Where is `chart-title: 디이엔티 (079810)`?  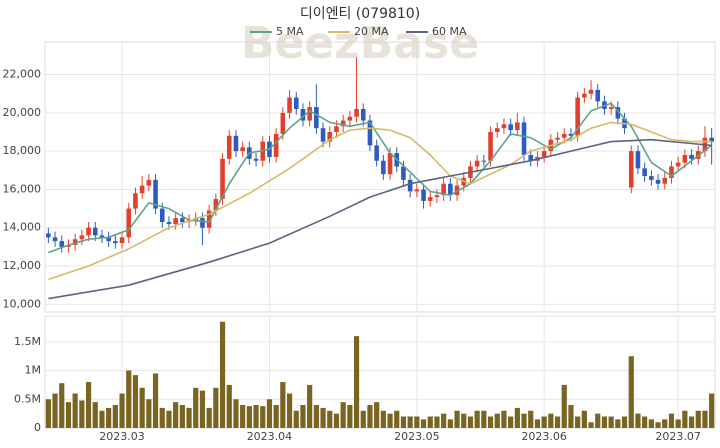
chart-title: 디이엔티 (079810) is located at coordinates (360, 14).